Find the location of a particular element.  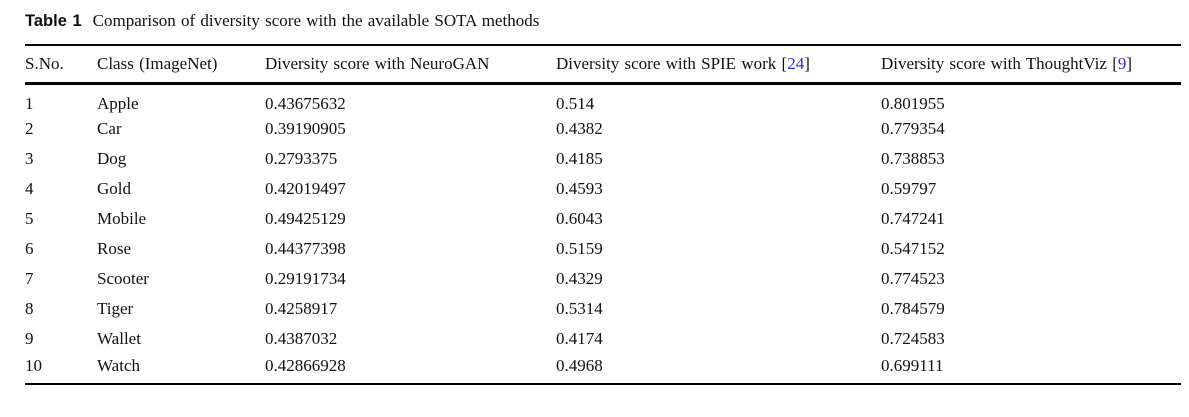

table-cell: 0.5314 is located at coordinates (579, 308).